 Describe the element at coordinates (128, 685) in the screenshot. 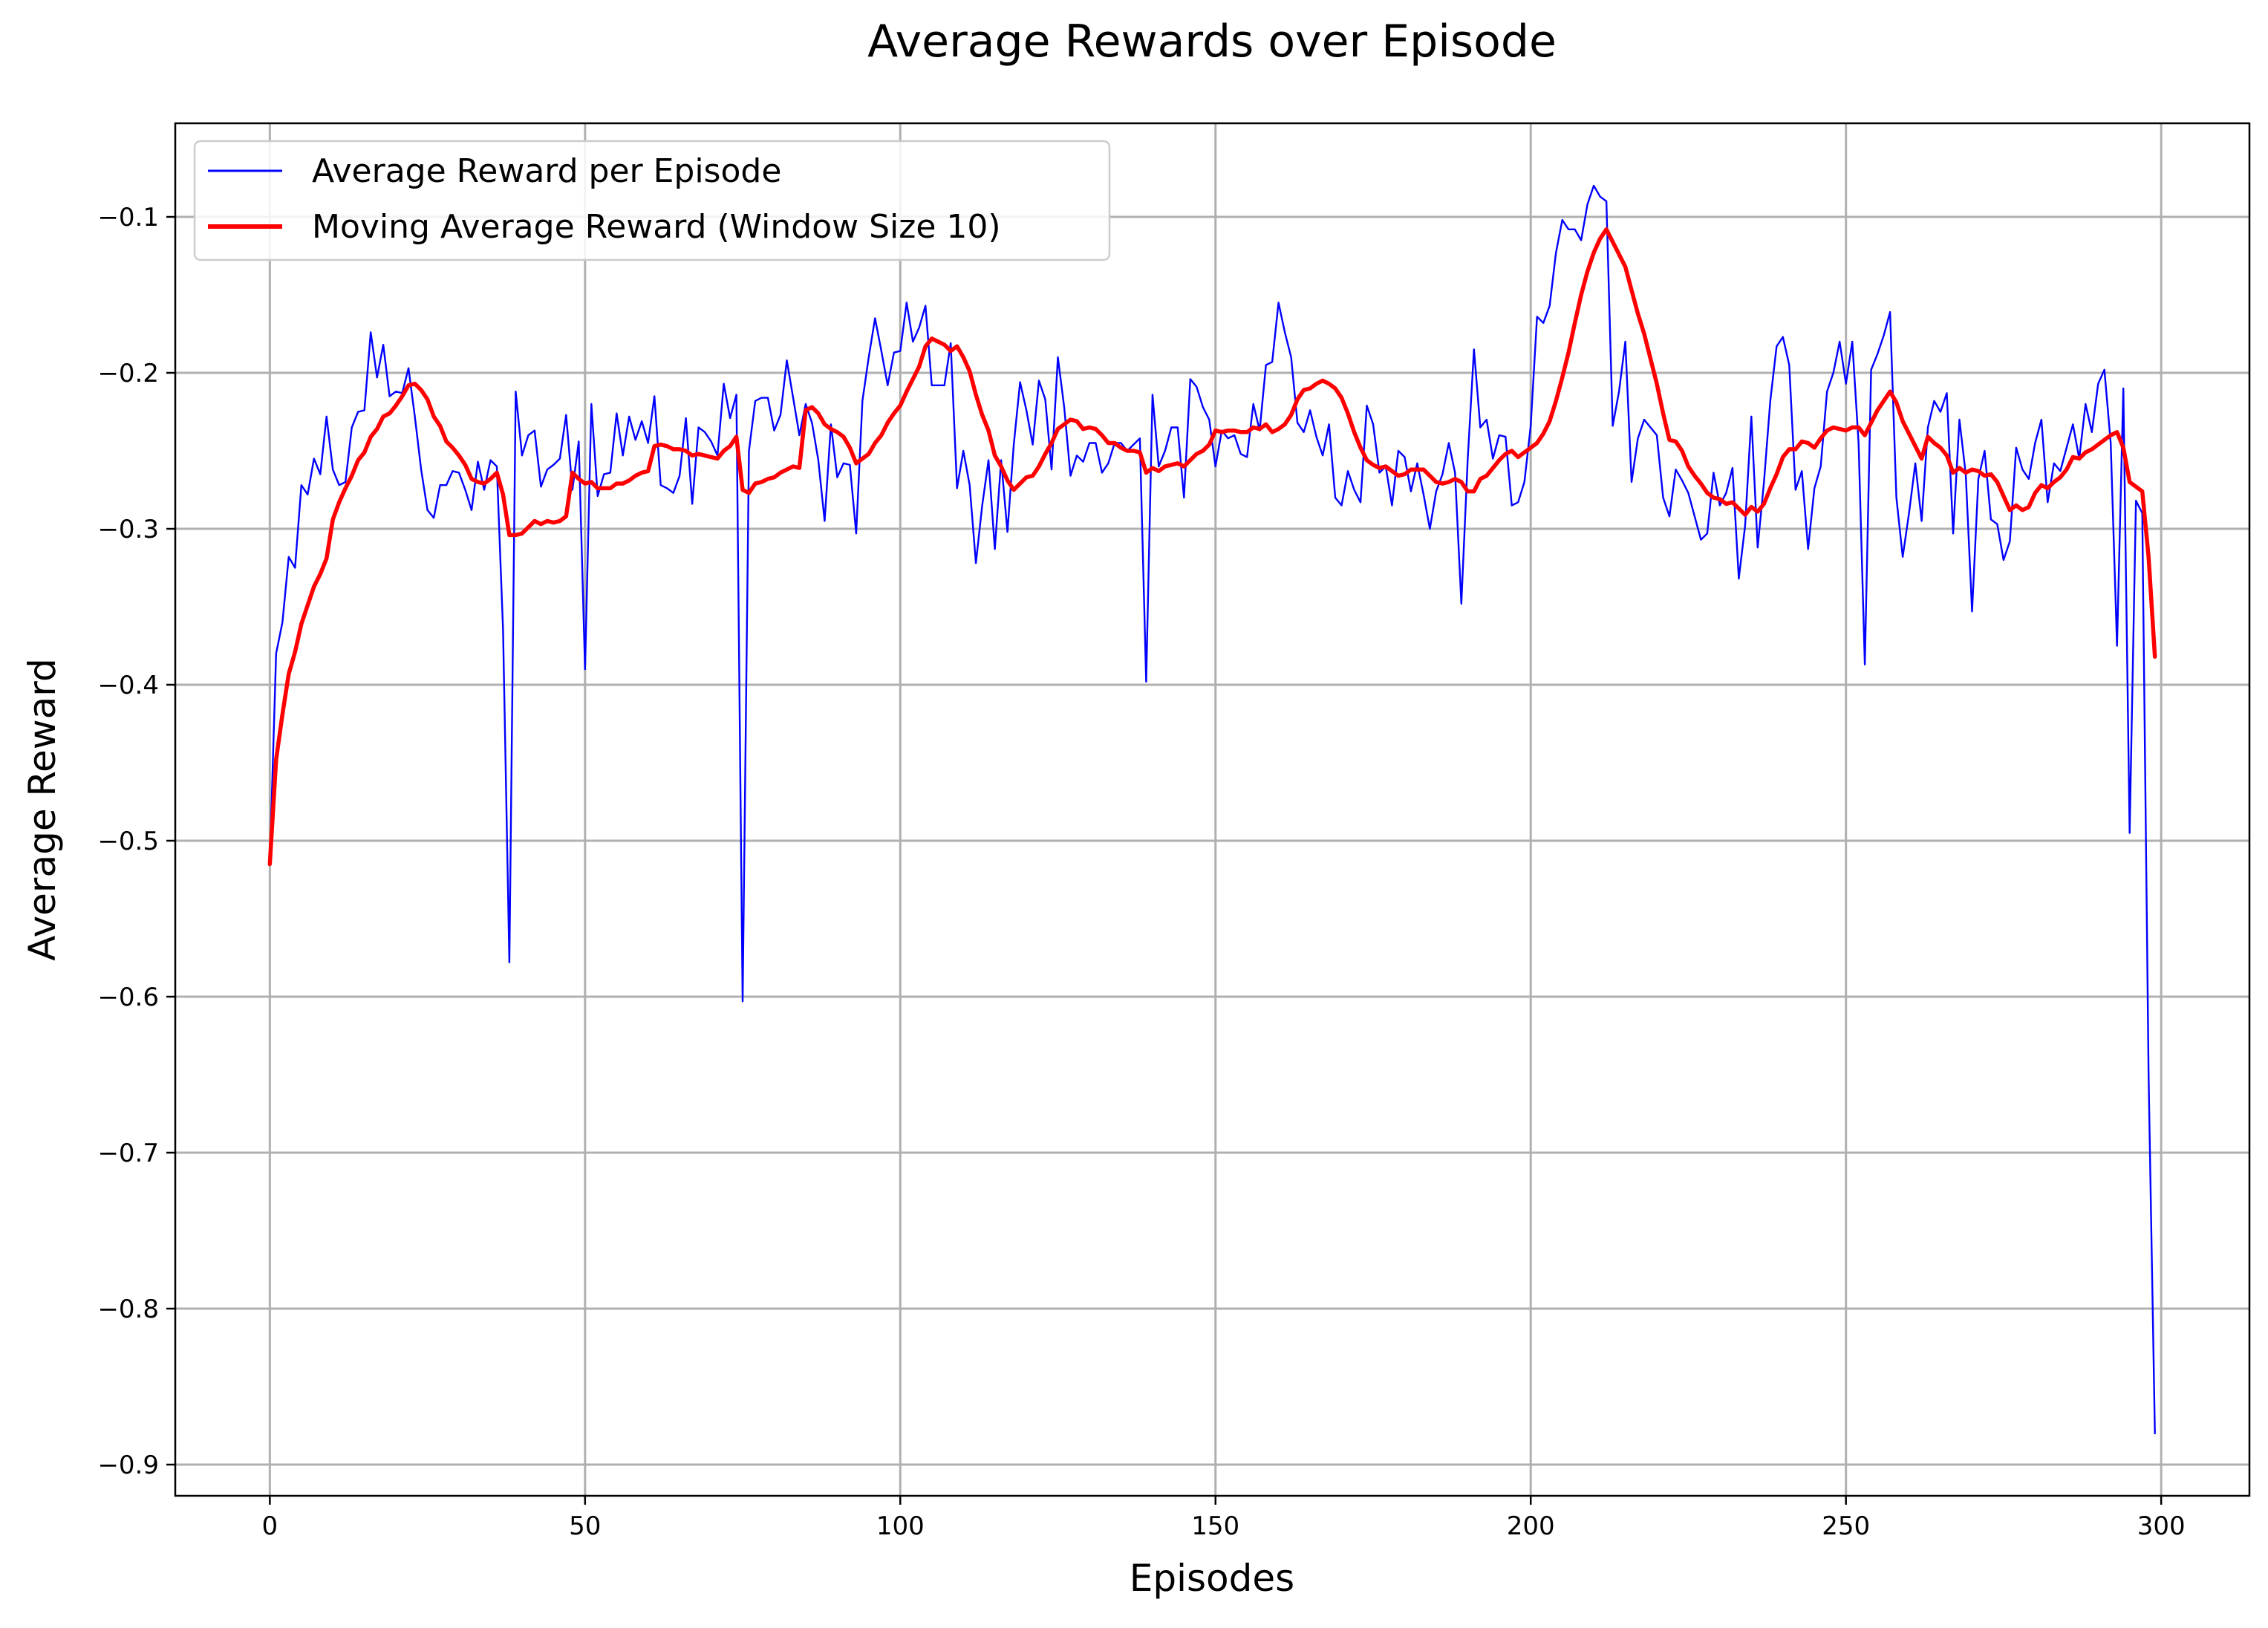

I see `y-tick-label: −0.4` at that location.